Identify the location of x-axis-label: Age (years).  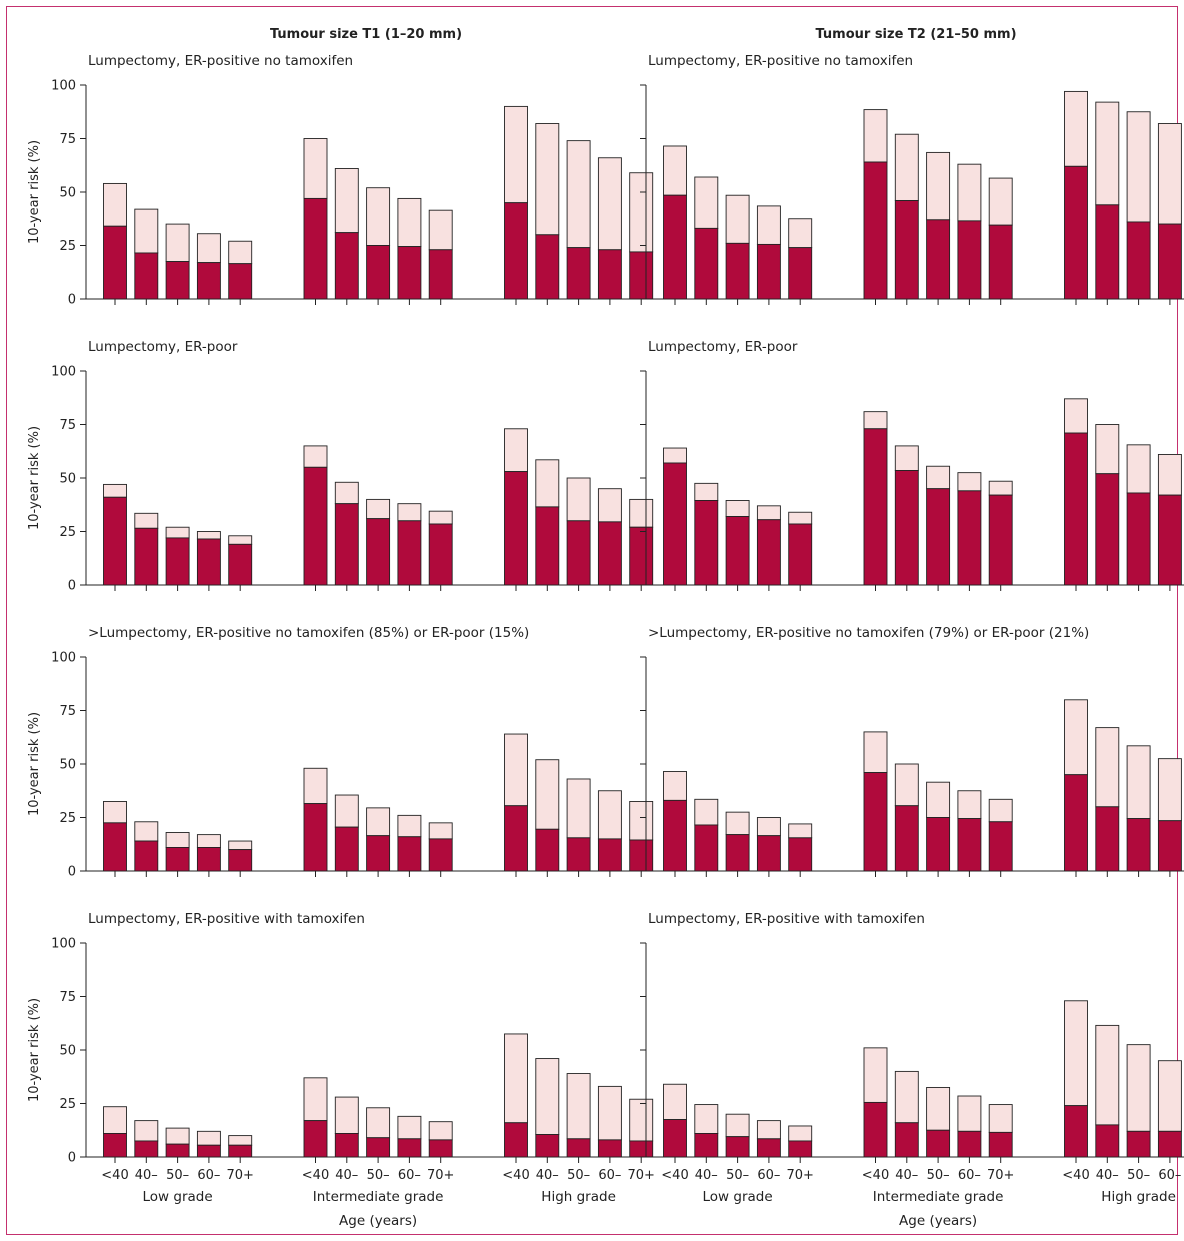
(938, 1221).